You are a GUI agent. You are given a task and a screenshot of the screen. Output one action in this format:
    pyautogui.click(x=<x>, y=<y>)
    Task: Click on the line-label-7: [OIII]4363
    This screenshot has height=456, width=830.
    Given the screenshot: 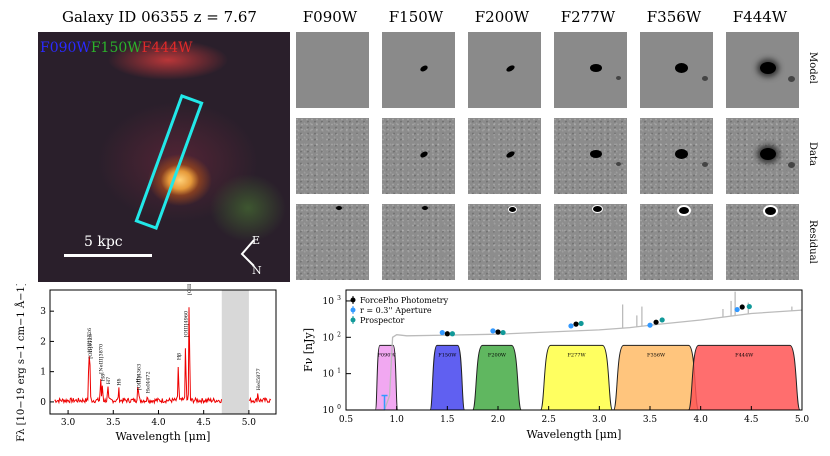 What is the action you would take?
    pyautogui.click(x=140, y=377)
    